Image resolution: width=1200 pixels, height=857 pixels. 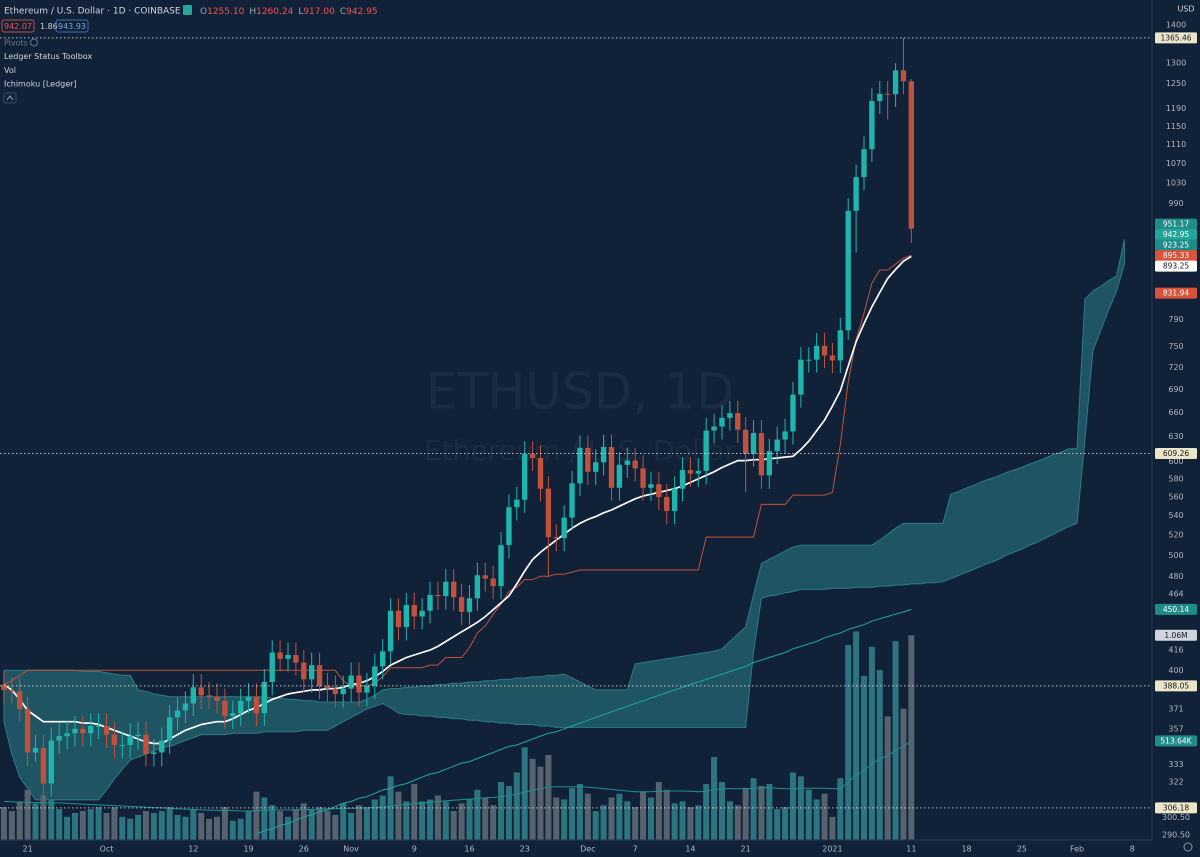 I want to click on x-tick-label: 25, so click(x=1022, y=849).